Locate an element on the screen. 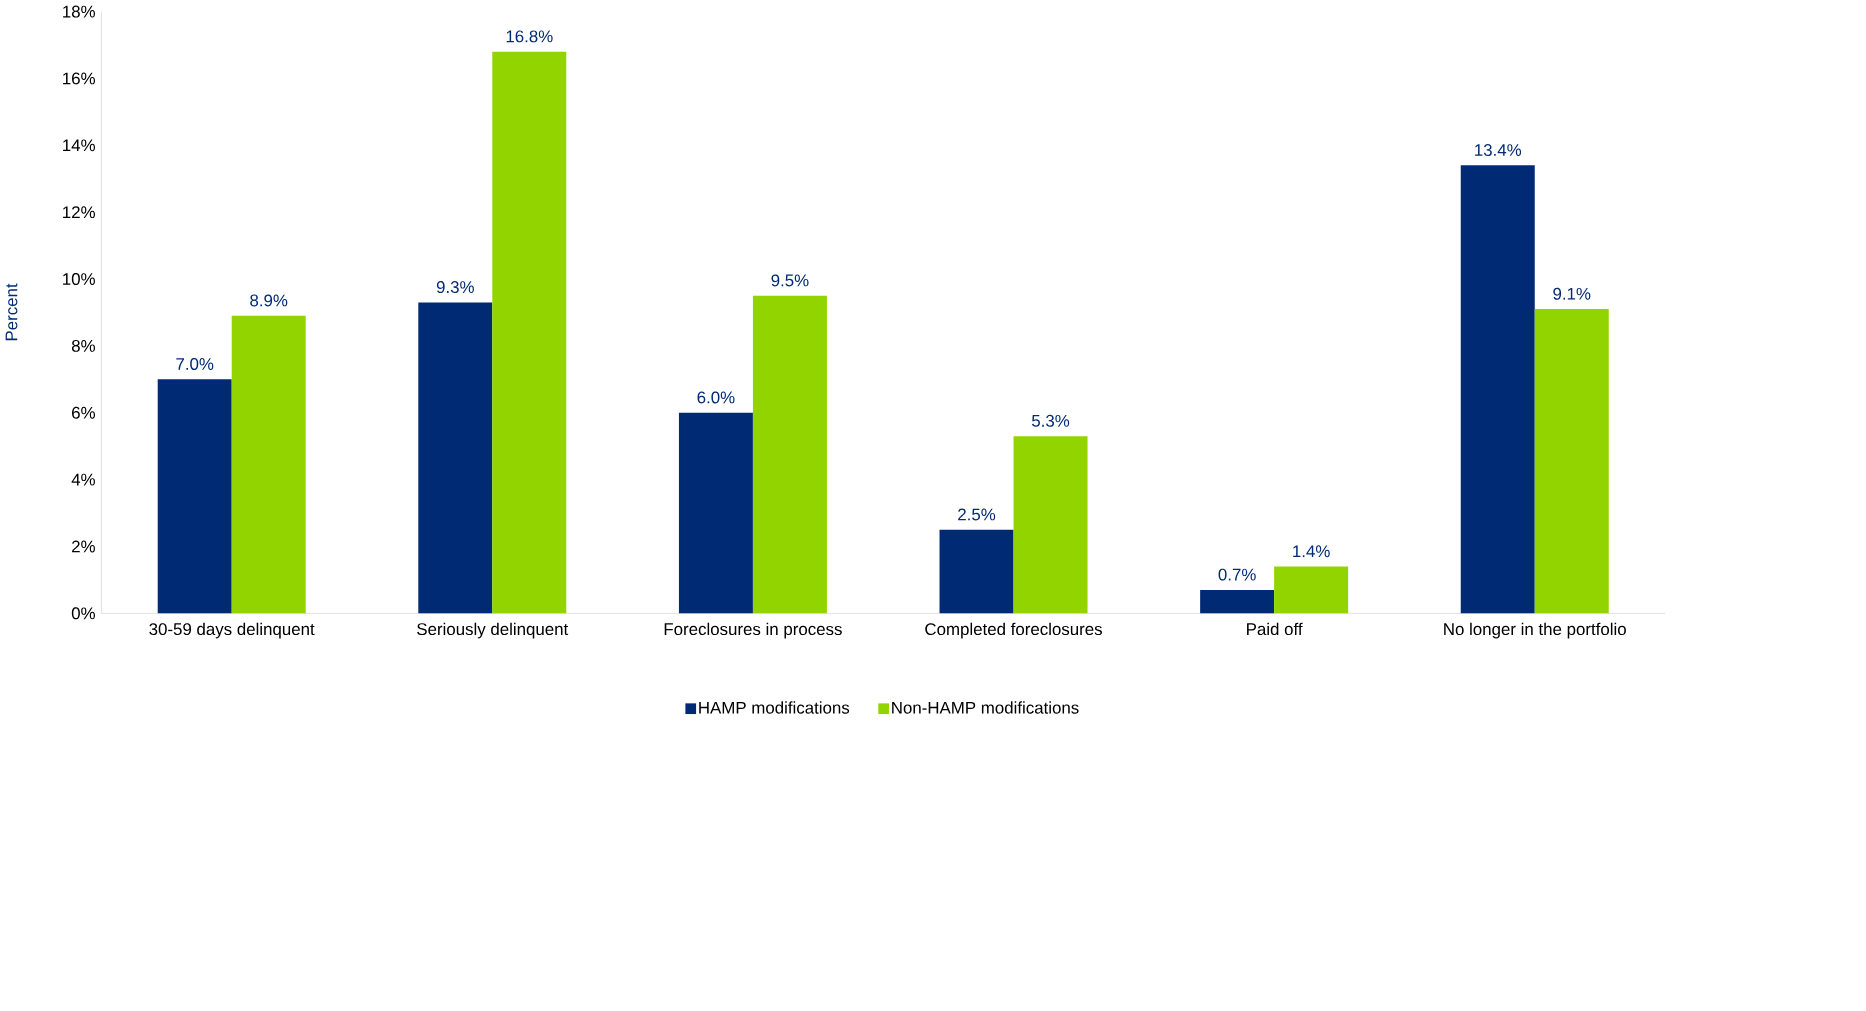 The image size is (1866, 1011). y-tick-label: 16% is located at coordinates (79, 78).